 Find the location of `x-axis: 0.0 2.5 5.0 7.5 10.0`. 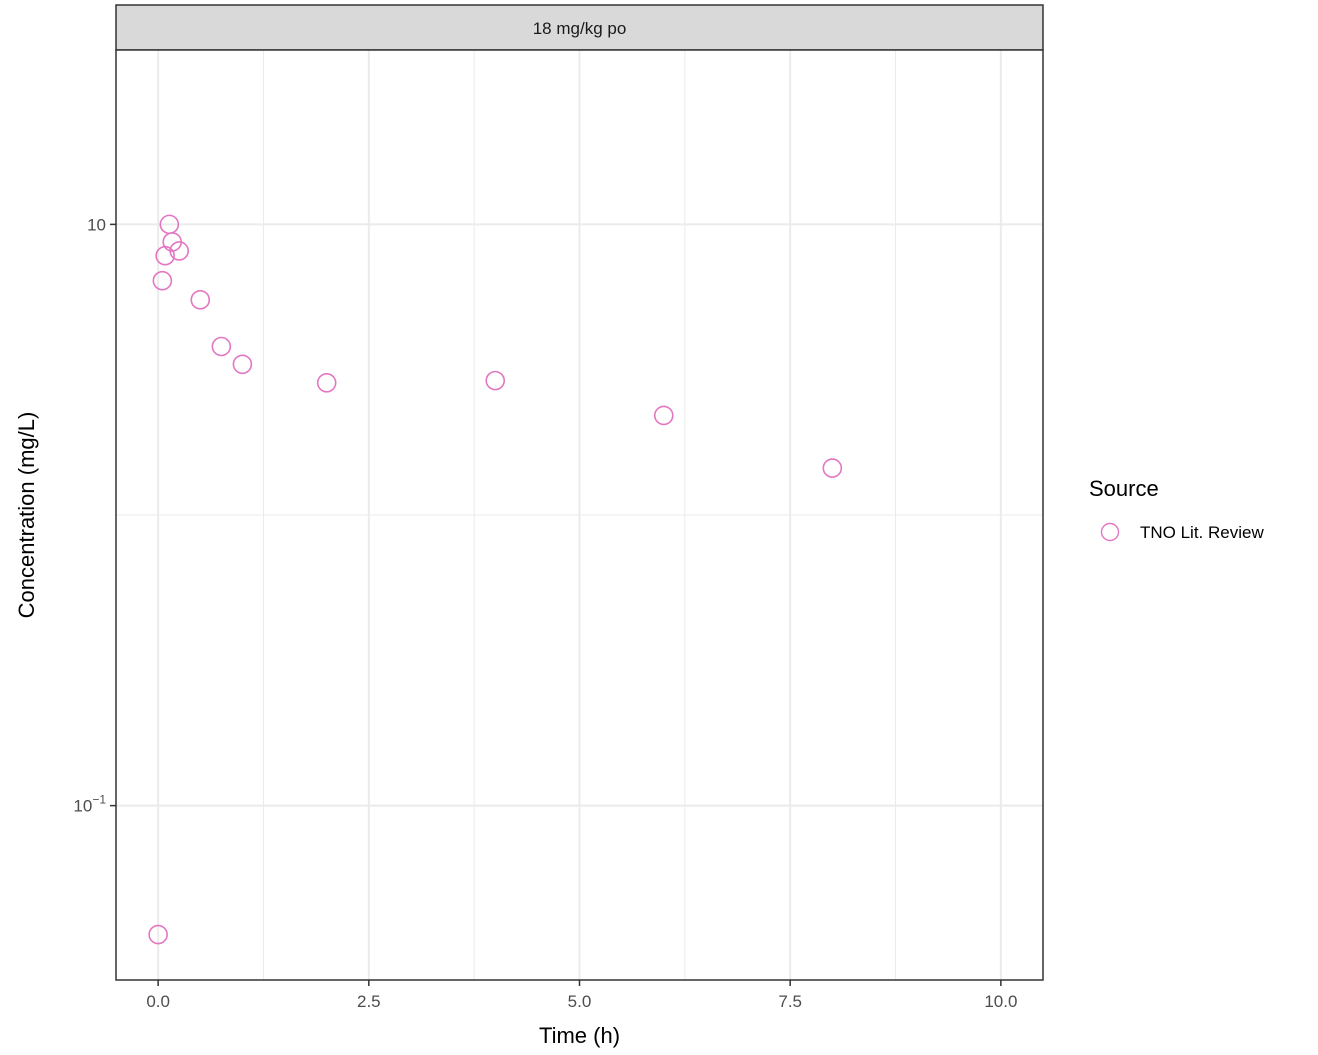

x-axis: 0.0 2.5 5.0 7.5 10.0 is located at coordinates (581, 995).